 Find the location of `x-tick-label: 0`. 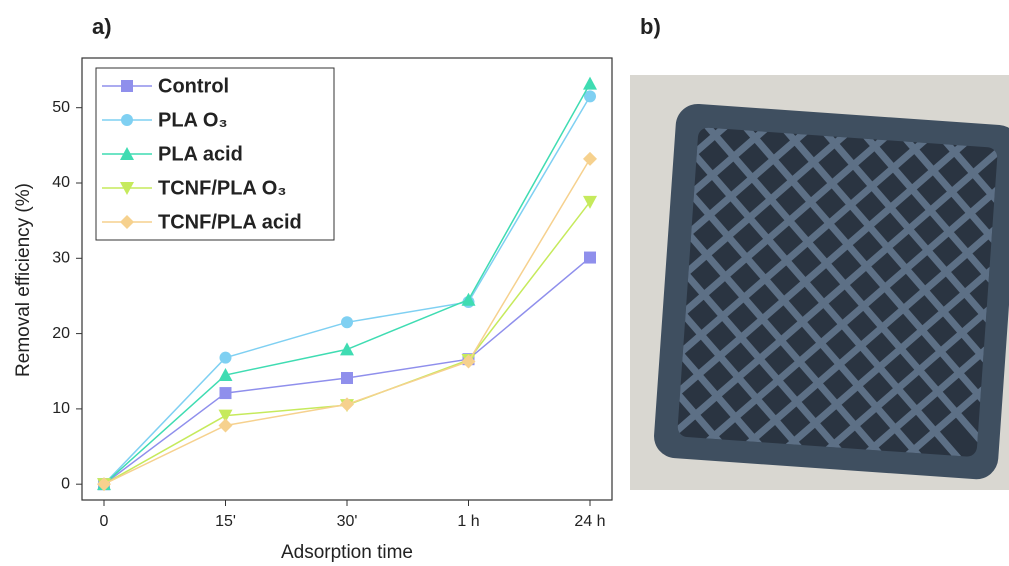

x-tick-label: 0 is located at coordinates (104, 521).